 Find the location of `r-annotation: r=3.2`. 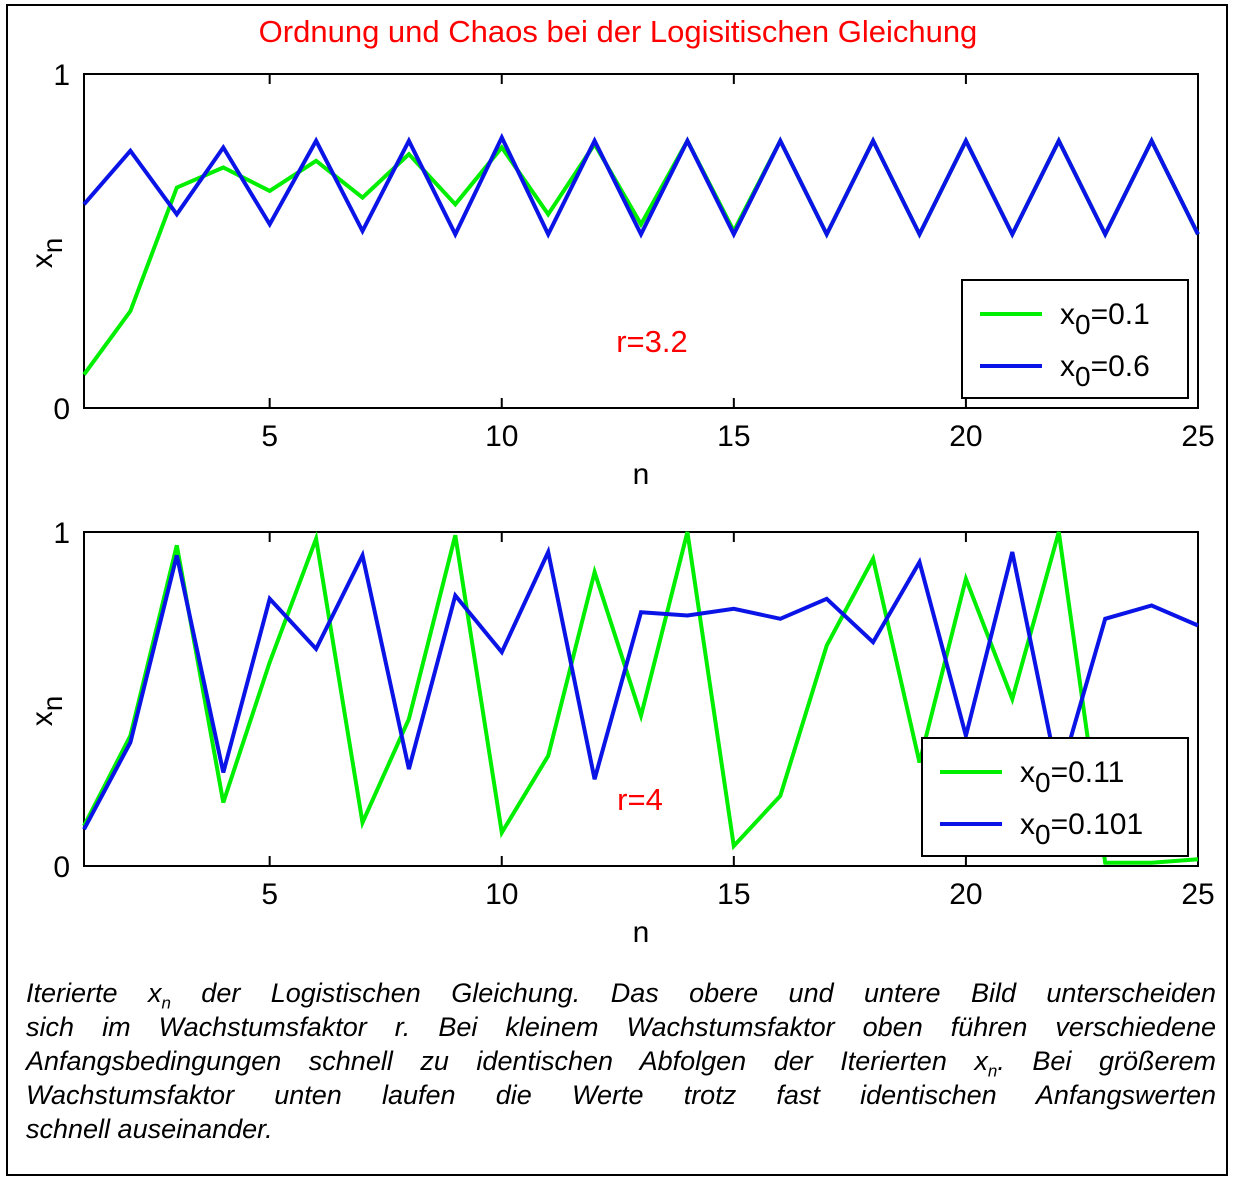

r-annotation: r=3.2 is located at coordinates (652, 341).